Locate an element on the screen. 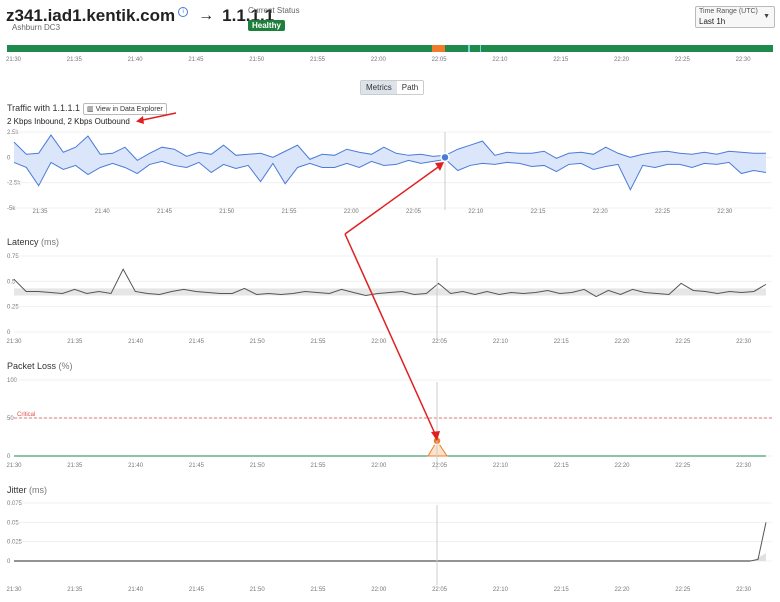 The height and width of the screenshot is (602, 780). y-tick-label: 50 is located at coordinates (10, 419).